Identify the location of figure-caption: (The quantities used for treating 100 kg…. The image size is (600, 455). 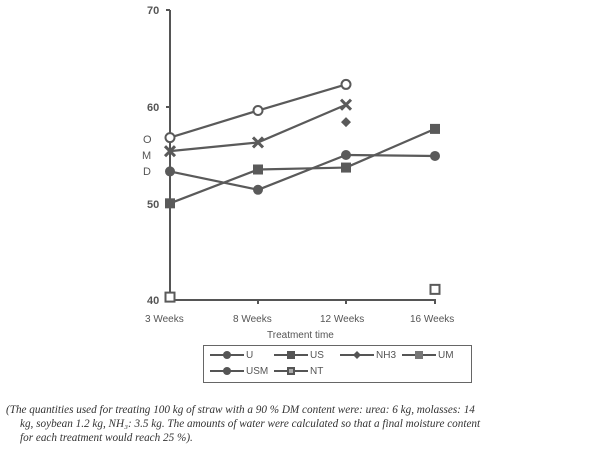
(301, 424).